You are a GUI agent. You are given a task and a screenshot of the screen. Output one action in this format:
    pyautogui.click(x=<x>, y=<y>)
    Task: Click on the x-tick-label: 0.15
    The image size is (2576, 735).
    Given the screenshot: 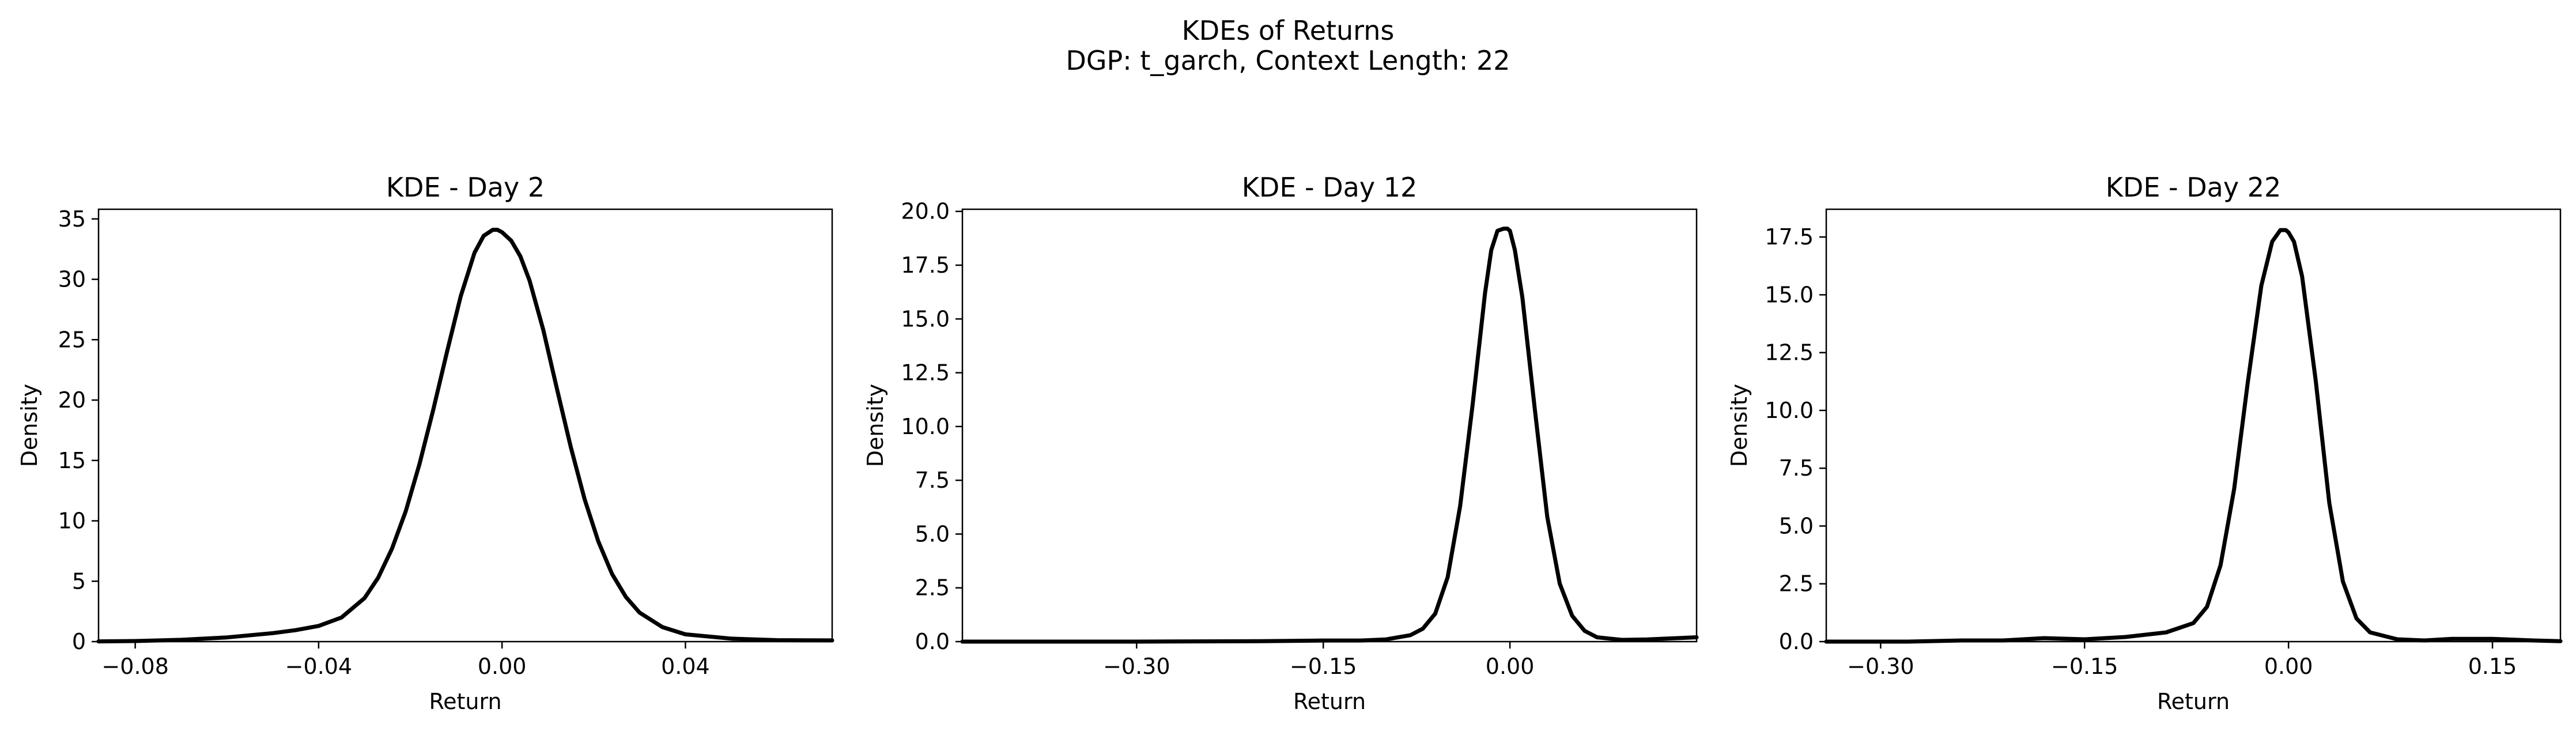 What is the action you would take?
    pyautogui.click(x=2492, y=666)
    